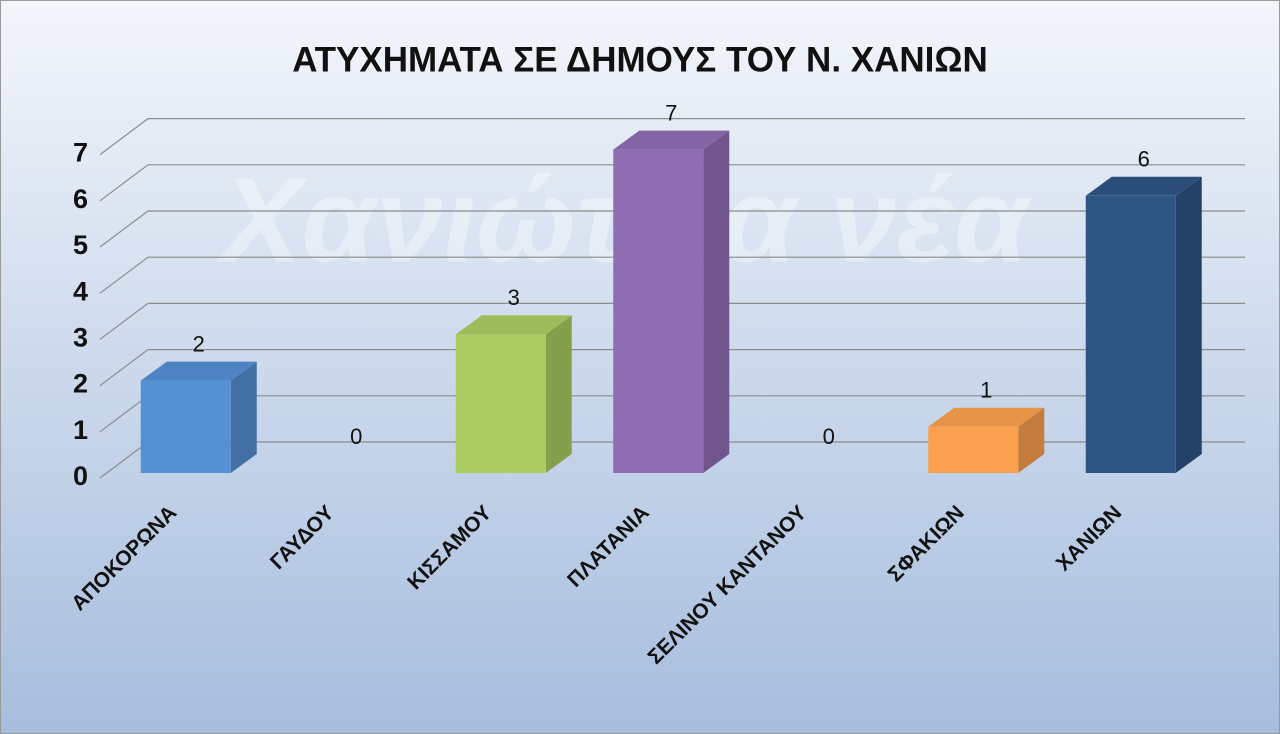 The width and height of the screenshot is (1280, 734). Describe the element at coordinates (199, 343) in the screenshot. I see `value-label: 2` at that location.